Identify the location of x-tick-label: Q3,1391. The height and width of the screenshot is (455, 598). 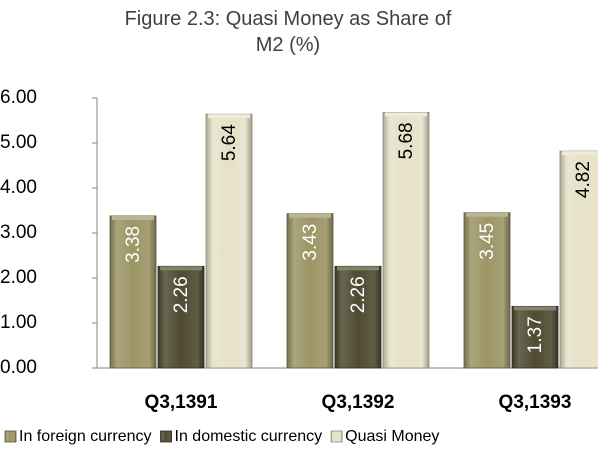
(181, 402).